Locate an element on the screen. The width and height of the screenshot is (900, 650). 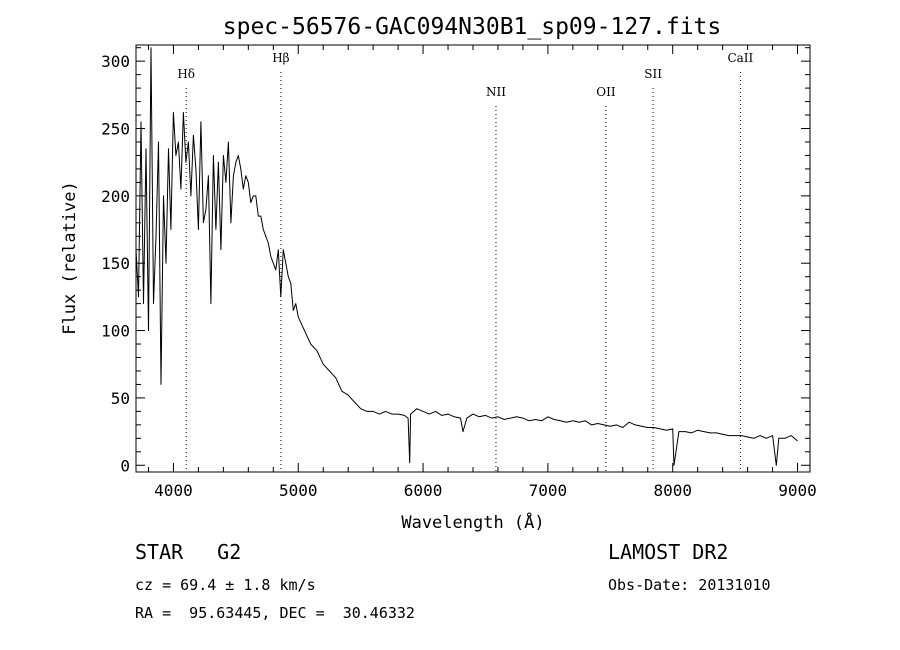
y-tick-label: 150 is located at coordinates (115, 263).